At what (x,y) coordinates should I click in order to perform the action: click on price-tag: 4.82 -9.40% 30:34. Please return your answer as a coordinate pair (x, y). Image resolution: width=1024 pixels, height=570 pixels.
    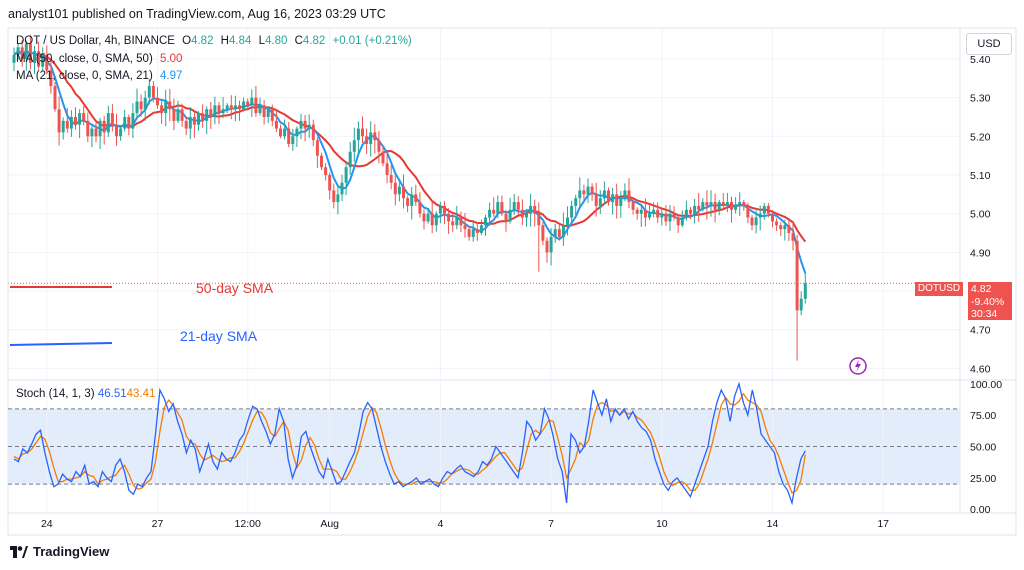
    Looking at the image, I should click on (990, 301).